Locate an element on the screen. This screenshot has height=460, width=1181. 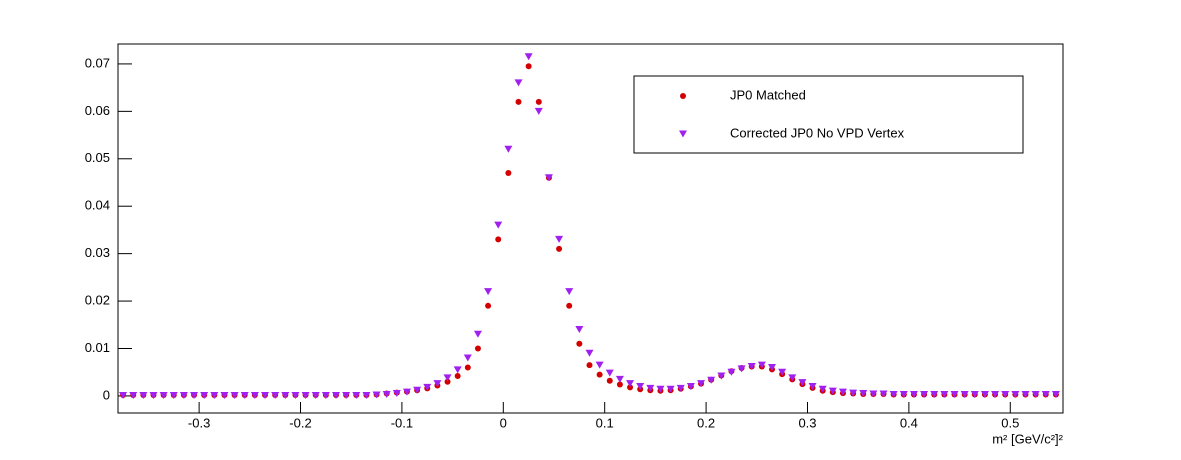
y-tick-label: 0.02 is located at coordinates (97, 300).